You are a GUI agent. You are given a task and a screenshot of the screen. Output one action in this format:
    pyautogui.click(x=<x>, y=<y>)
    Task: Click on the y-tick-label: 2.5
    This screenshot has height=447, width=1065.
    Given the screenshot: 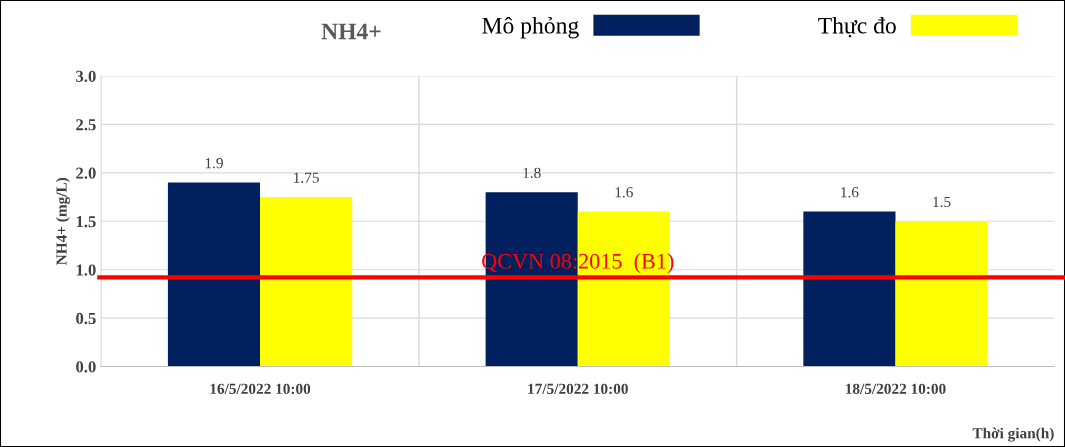 What is the action you would take?
    pyautogui.click(x=86, y=125)
    